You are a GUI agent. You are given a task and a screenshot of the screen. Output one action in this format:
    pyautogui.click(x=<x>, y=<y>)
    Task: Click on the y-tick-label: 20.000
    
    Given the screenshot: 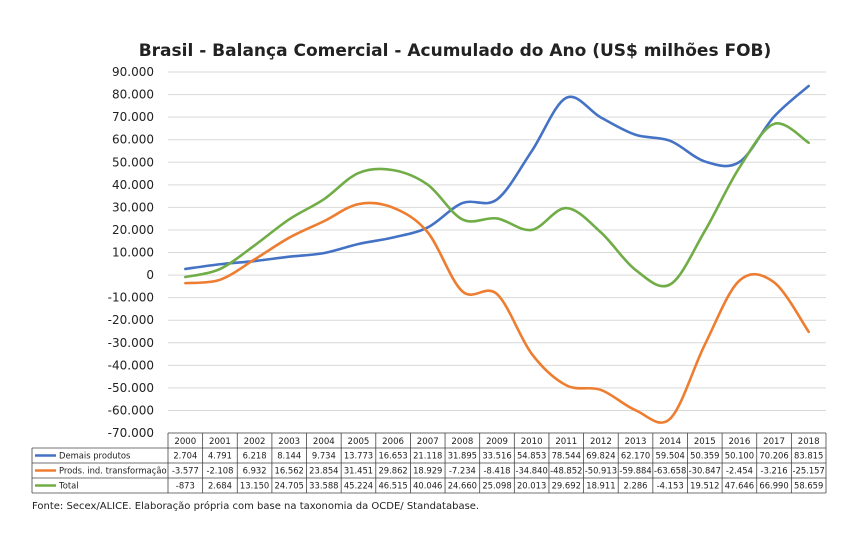 What is the action you would take?
    pyautogui.click(x=133, y=230)
    